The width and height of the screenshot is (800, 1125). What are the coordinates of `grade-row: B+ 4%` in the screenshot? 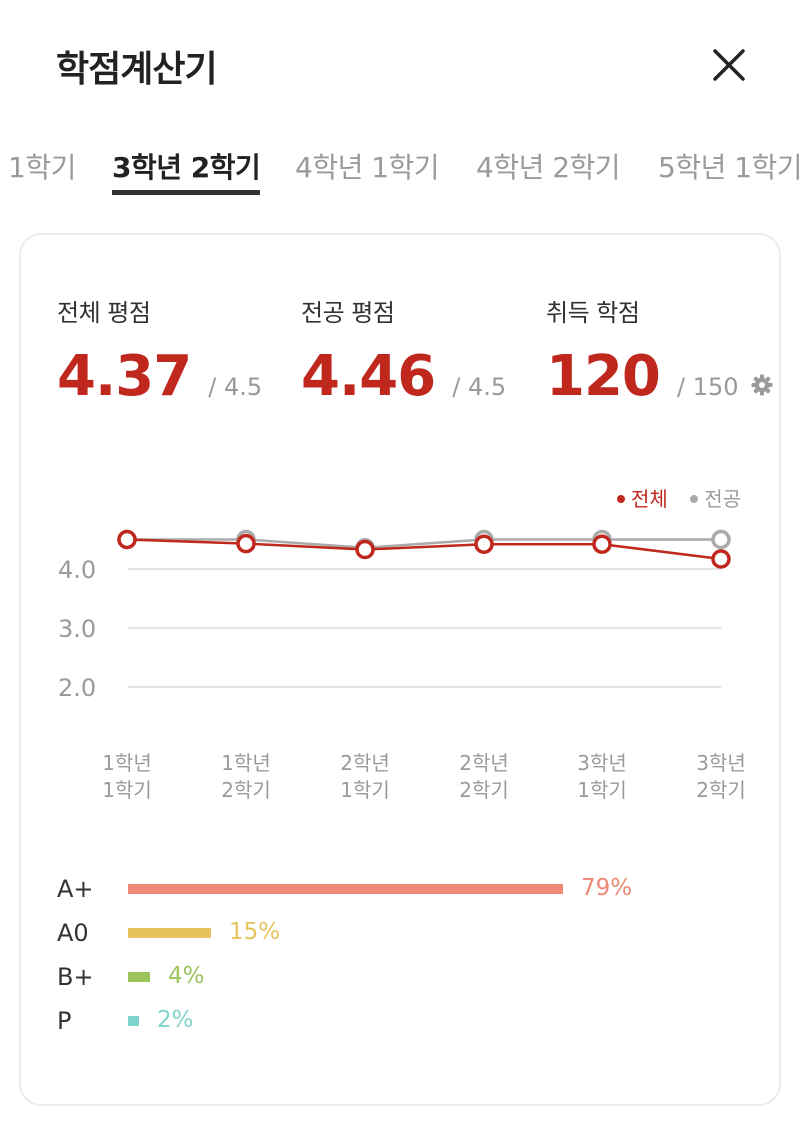 It's located at (402, 978).